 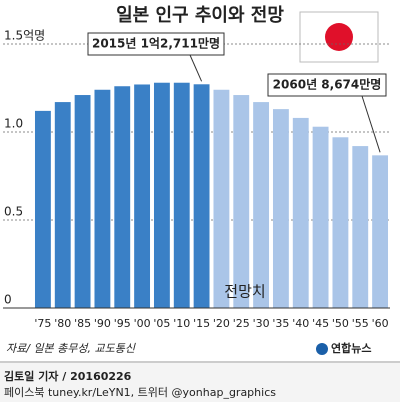 I want to click on x-tick-label: '35, so click(x=280, y=323).